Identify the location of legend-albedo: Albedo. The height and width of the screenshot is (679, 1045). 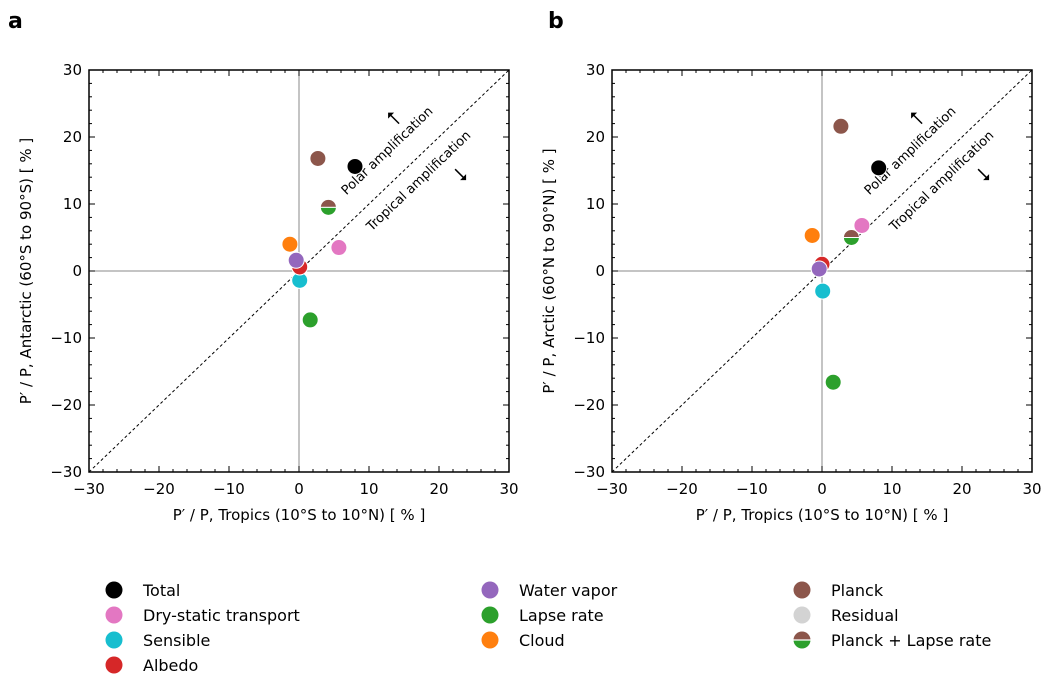
(151, 665).